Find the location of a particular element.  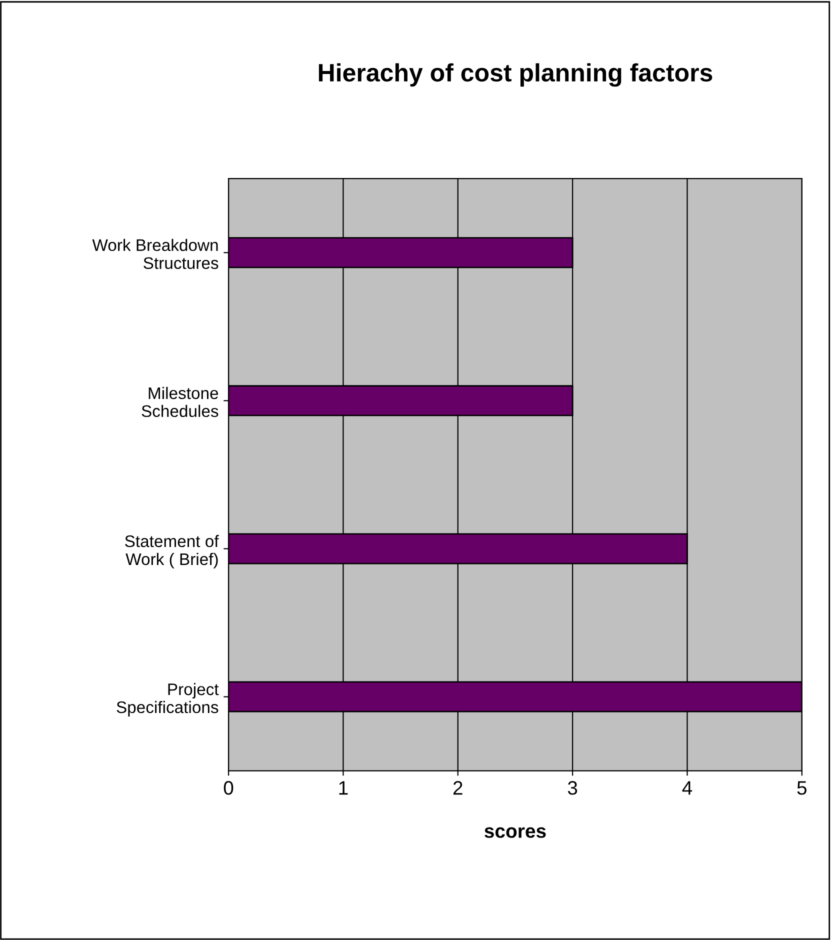

y-tick-label: Statement of Work ( Brief) is located at coordinates (172, 551).